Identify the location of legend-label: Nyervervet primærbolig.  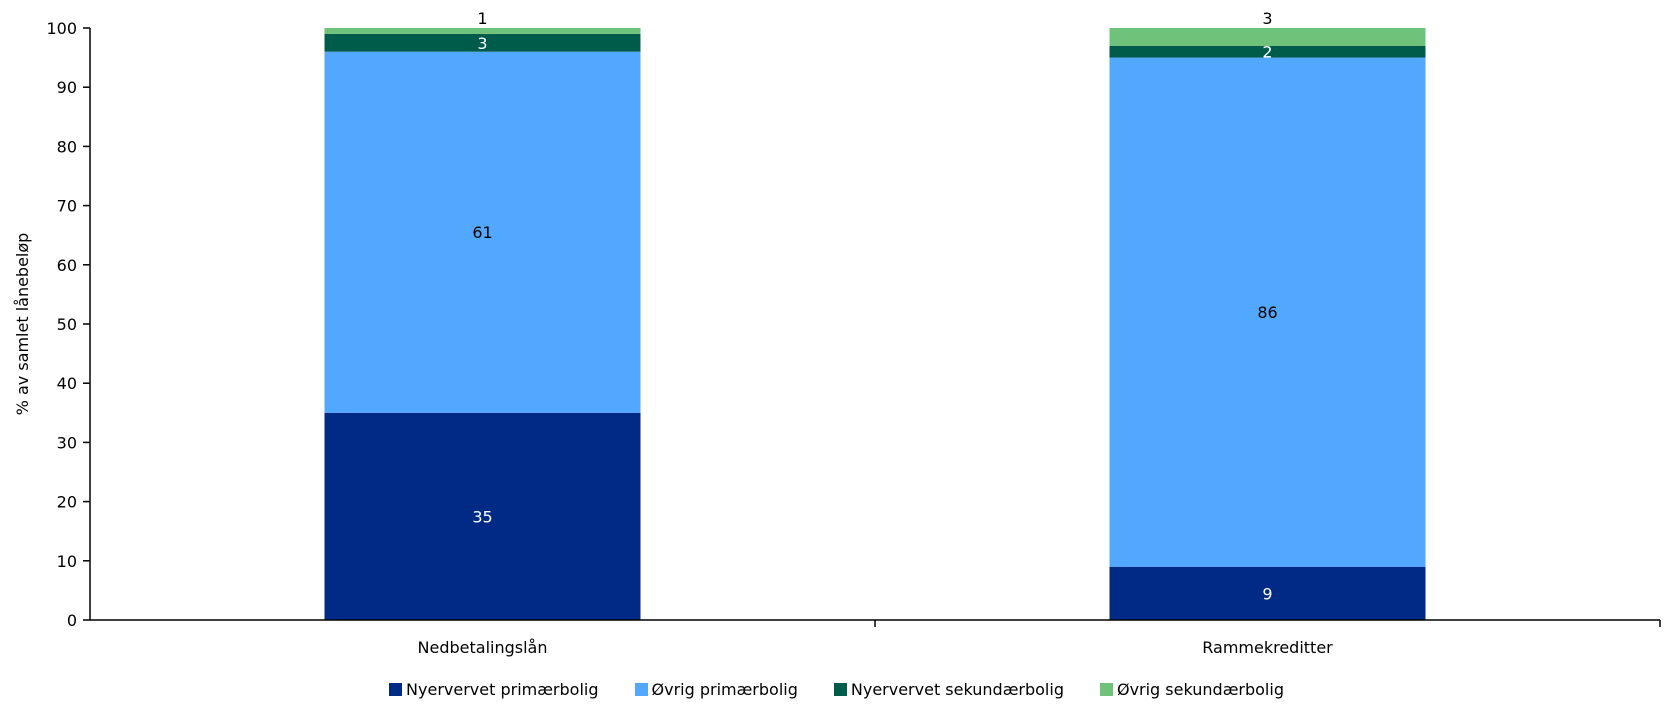
(502, 689).